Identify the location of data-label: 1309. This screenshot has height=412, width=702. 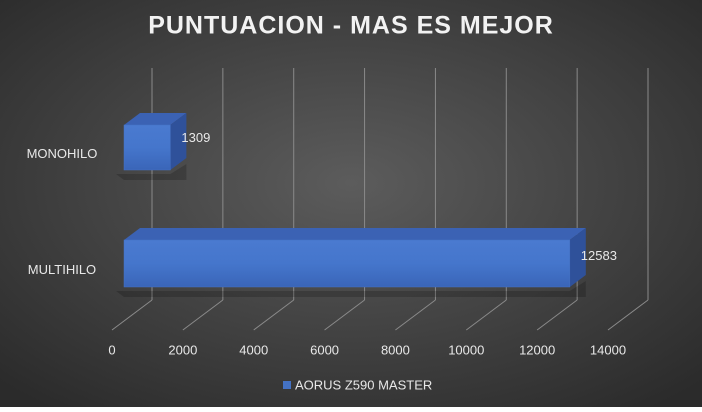
(195, 137).